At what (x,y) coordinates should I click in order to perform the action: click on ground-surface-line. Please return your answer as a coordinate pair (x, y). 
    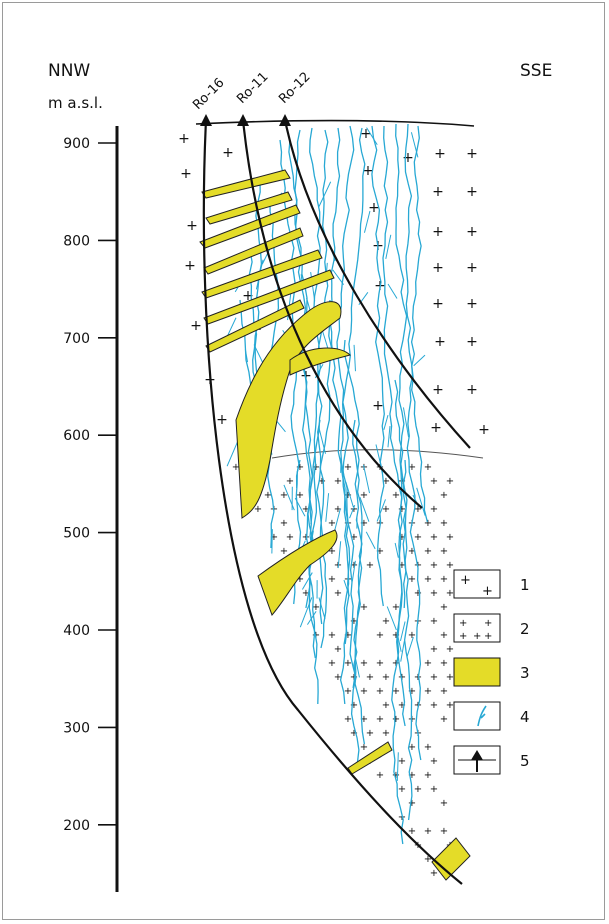
    Looking at the image, I should click on (335, 123).